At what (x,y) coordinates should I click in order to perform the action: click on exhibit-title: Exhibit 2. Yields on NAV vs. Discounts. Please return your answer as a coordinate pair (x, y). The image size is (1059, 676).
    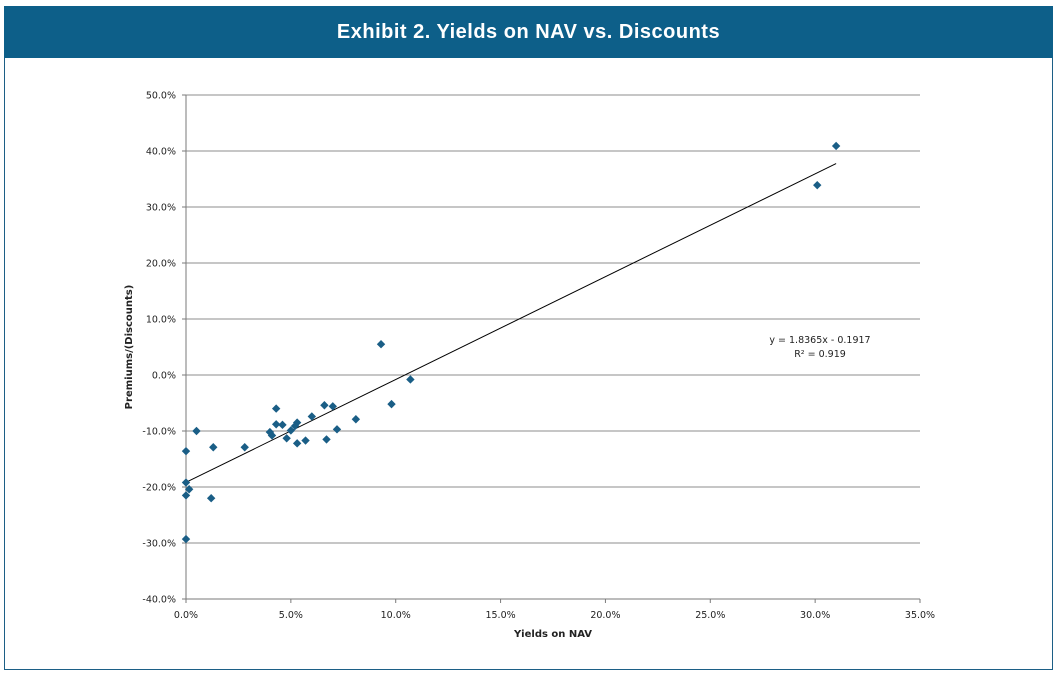
    Looking at the image, I should click on (528, 32).